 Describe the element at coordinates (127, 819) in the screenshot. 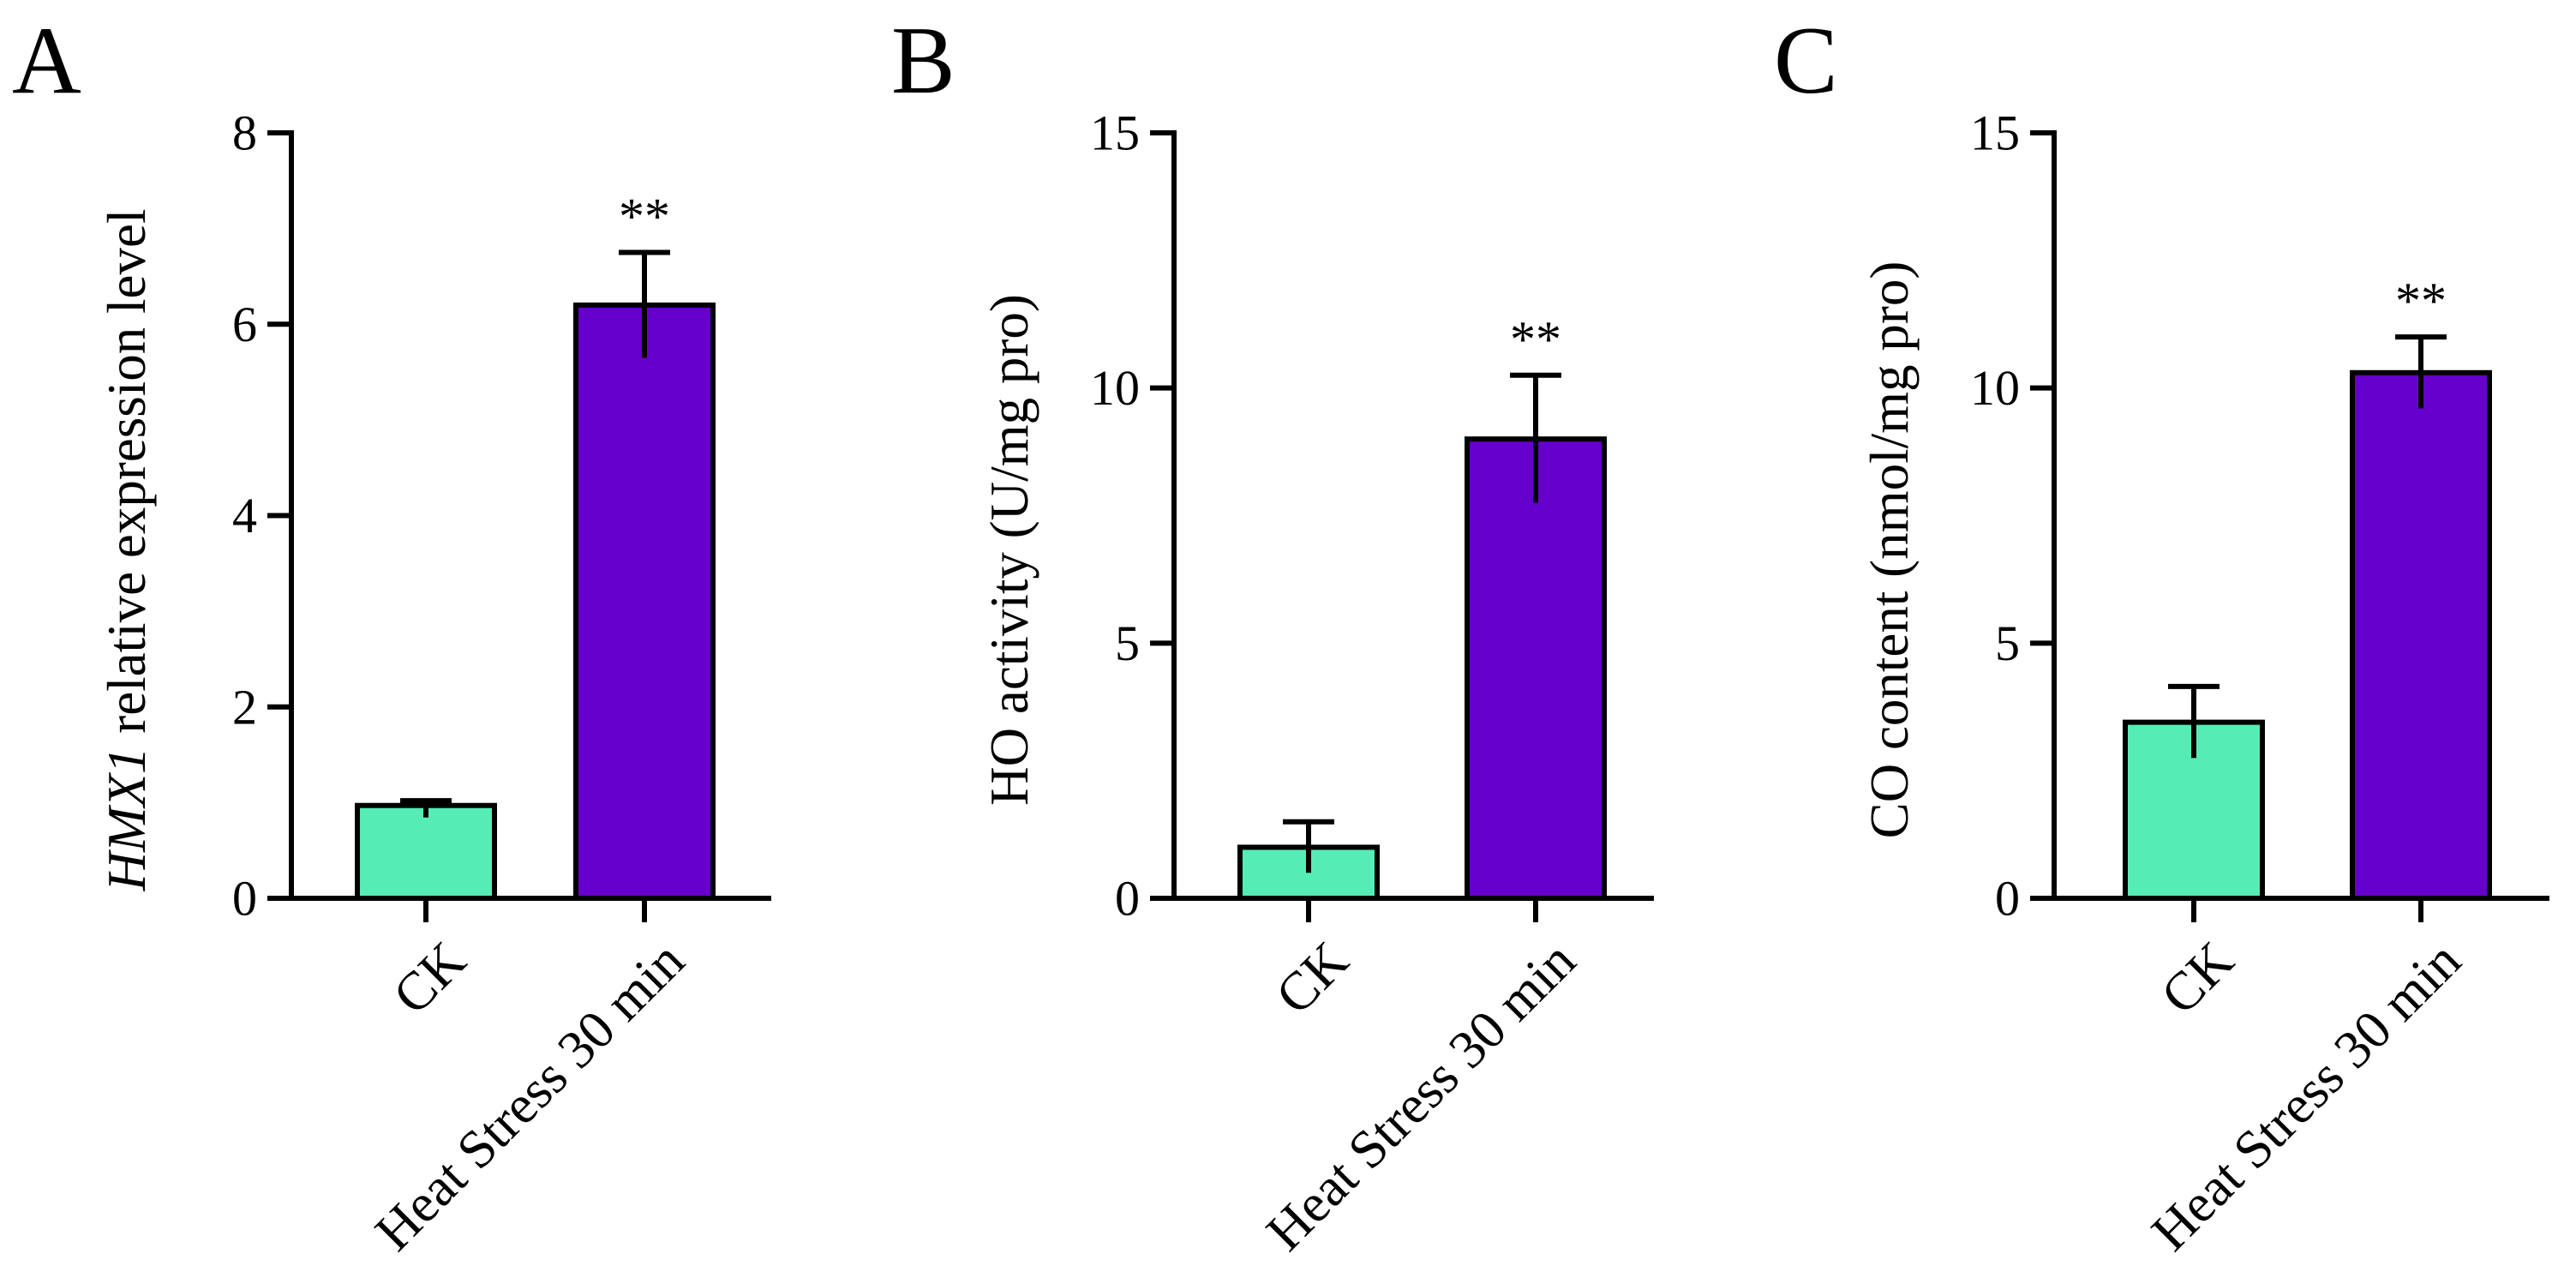

I see `y-axis-title-gene: HMX1` at that location.